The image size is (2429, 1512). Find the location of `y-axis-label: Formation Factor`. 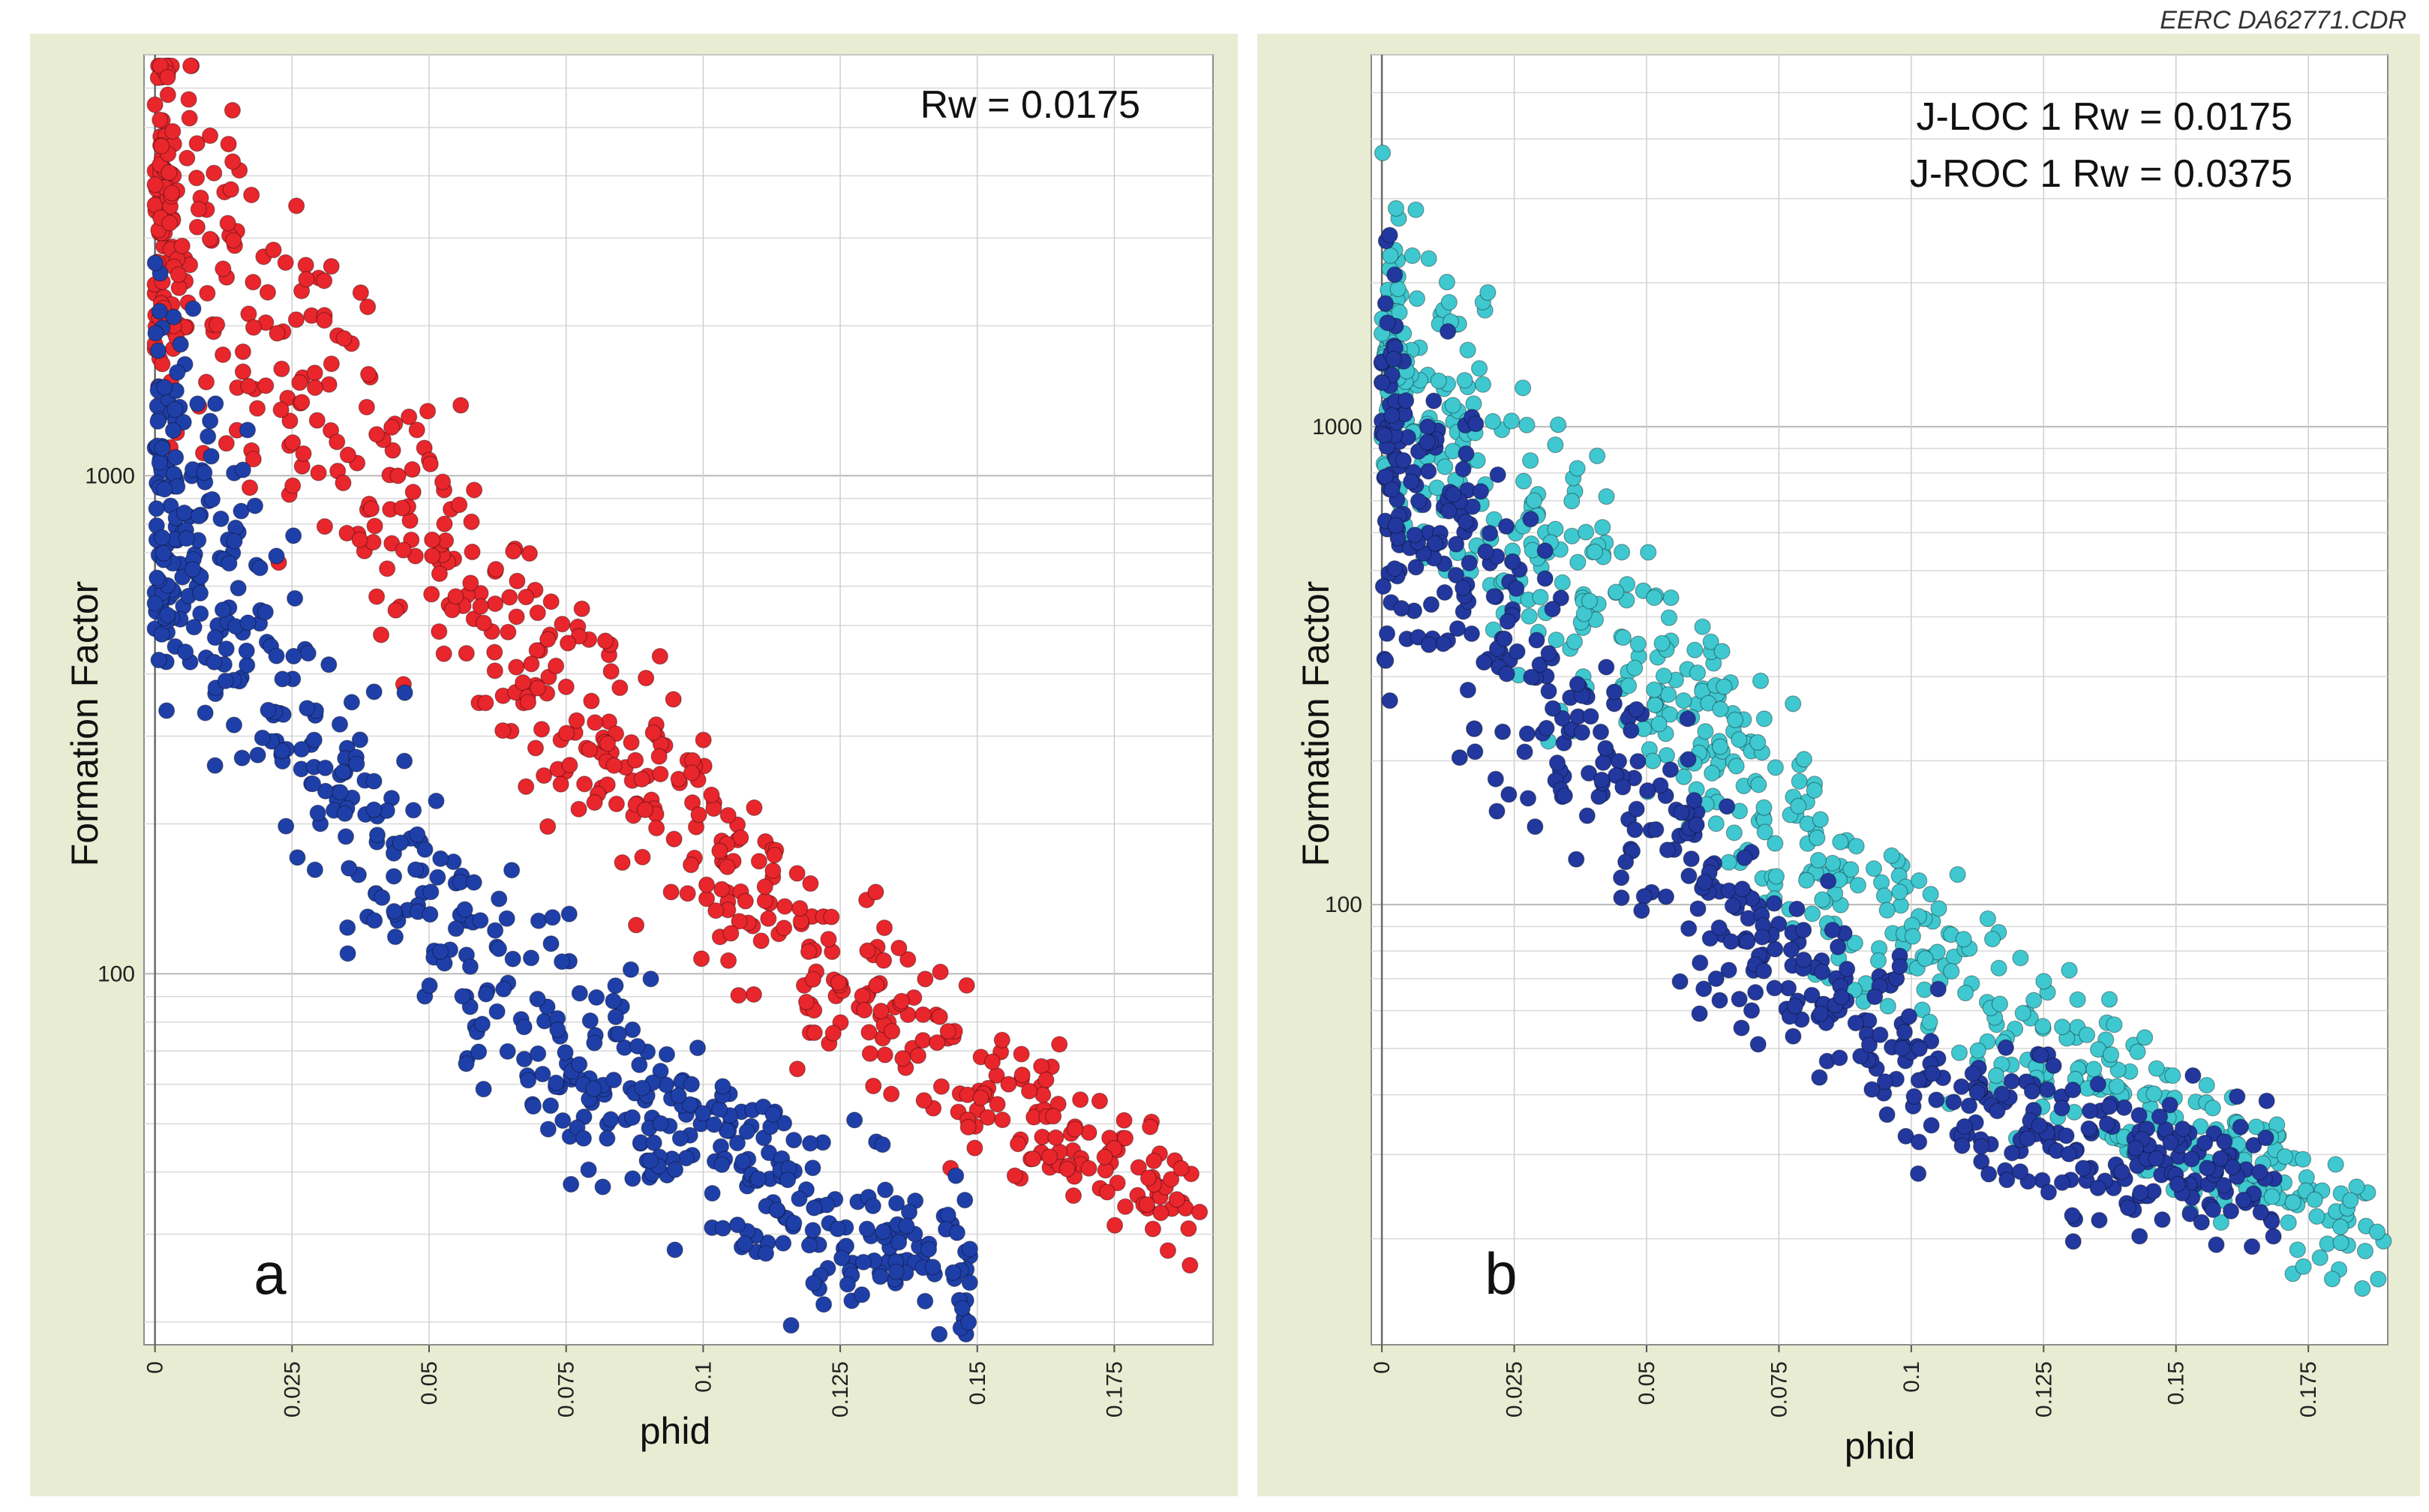

y-axis-label: Formation Factor is located at coordinates (85, 724).